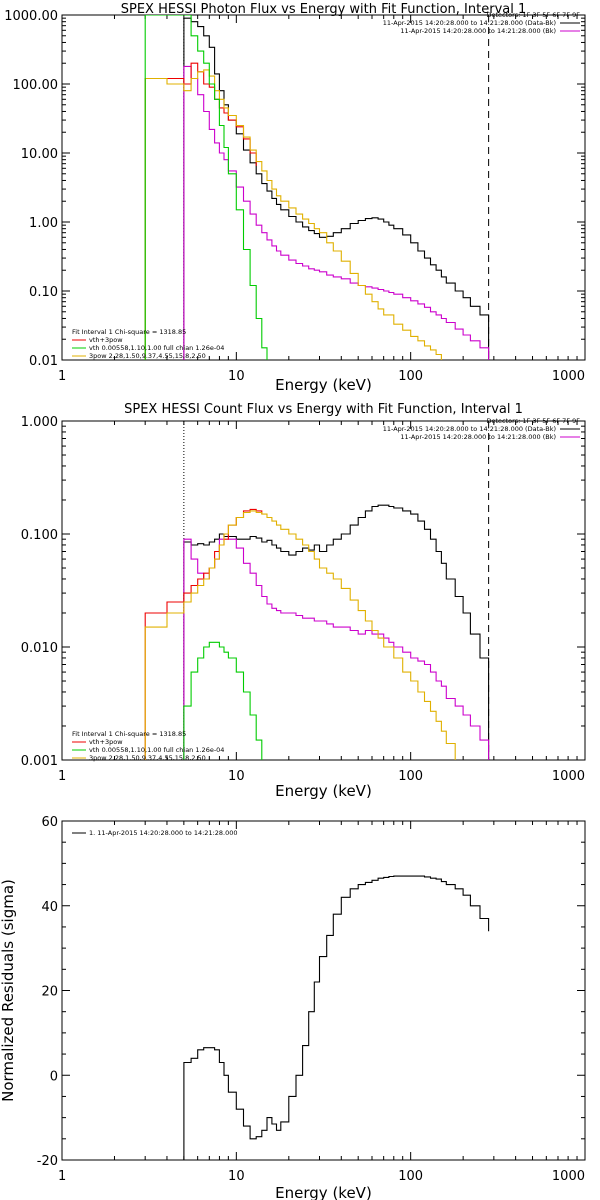 The height and width of the screenshot is (1200, 600). I want to click on y-tick-label: 10.00, so click(39, 154).